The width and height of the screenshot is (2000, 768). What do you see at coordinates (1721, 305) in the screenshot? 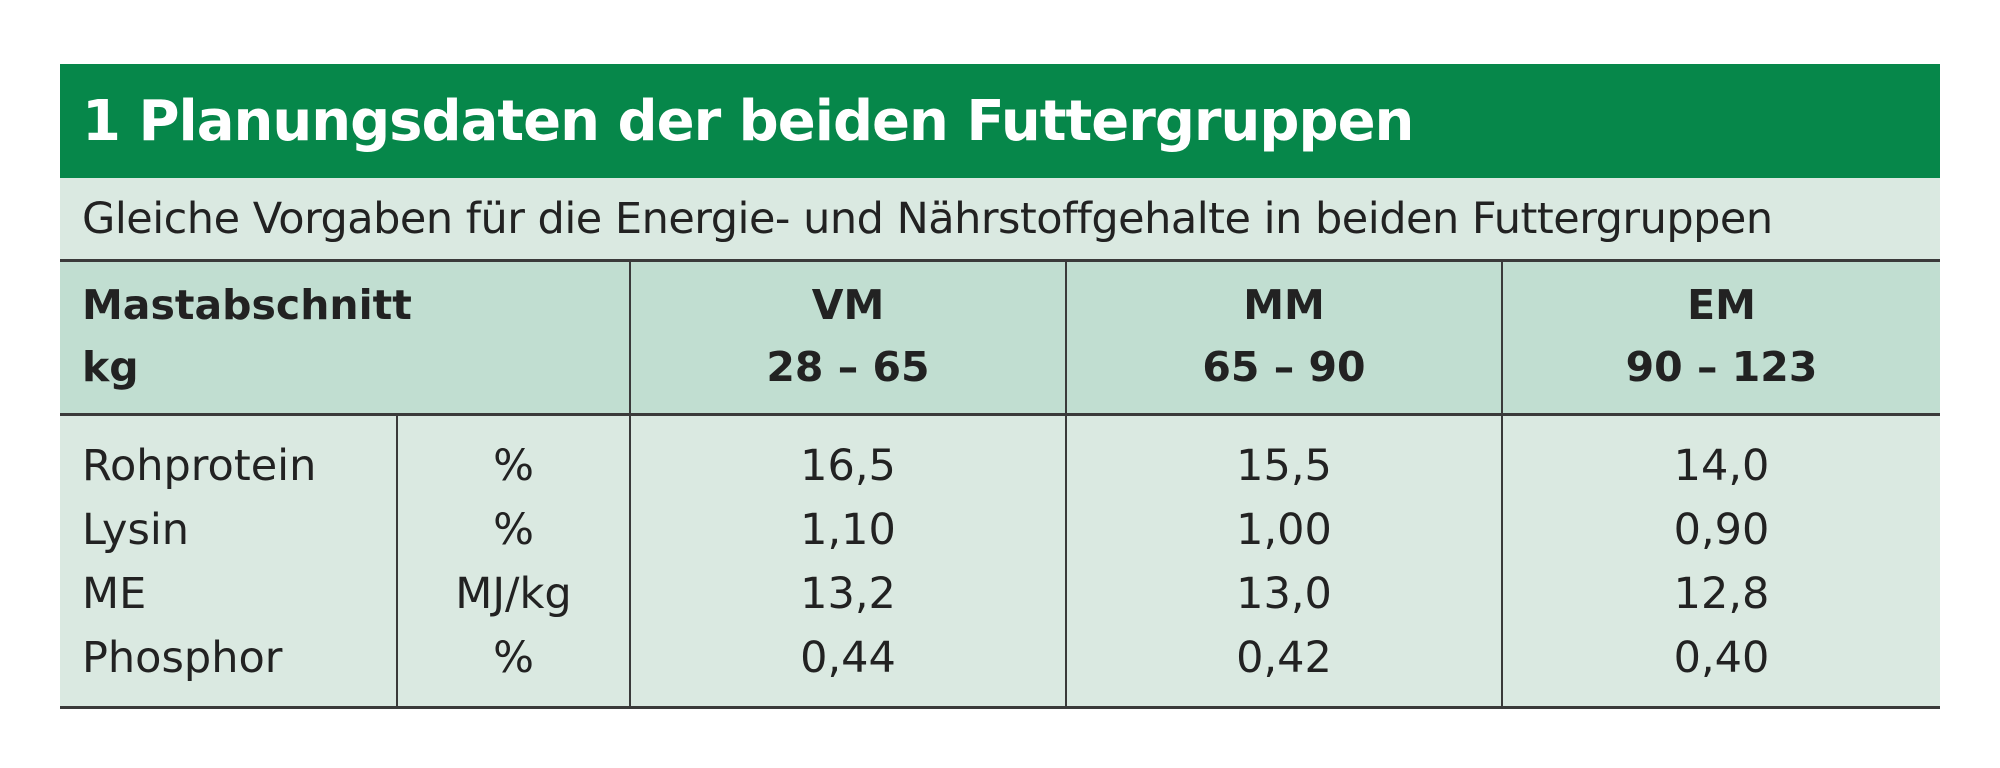
I see `header-col-name: EM` at bounding box center [1721, 305].